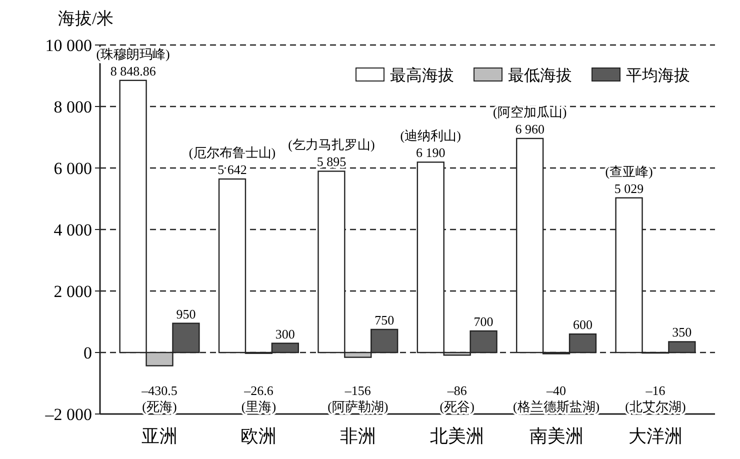  What do you see at coordinates (529, 128) in the screenshot?
I see `data-label: 6 960` at bounding box center [529, 128].